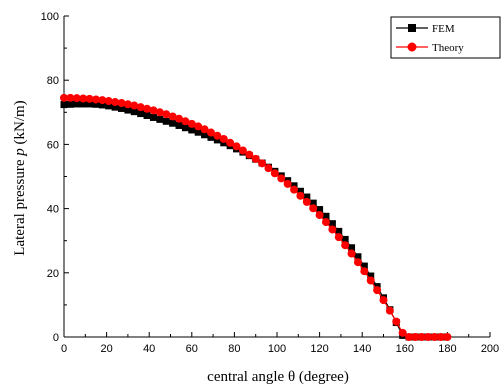 The height and width of the screenshot is (389, 503). What do you see at coordinates (50, 17) in the screenshot?
I see `y-tick-label: 100` at bounding box center [50, 17].